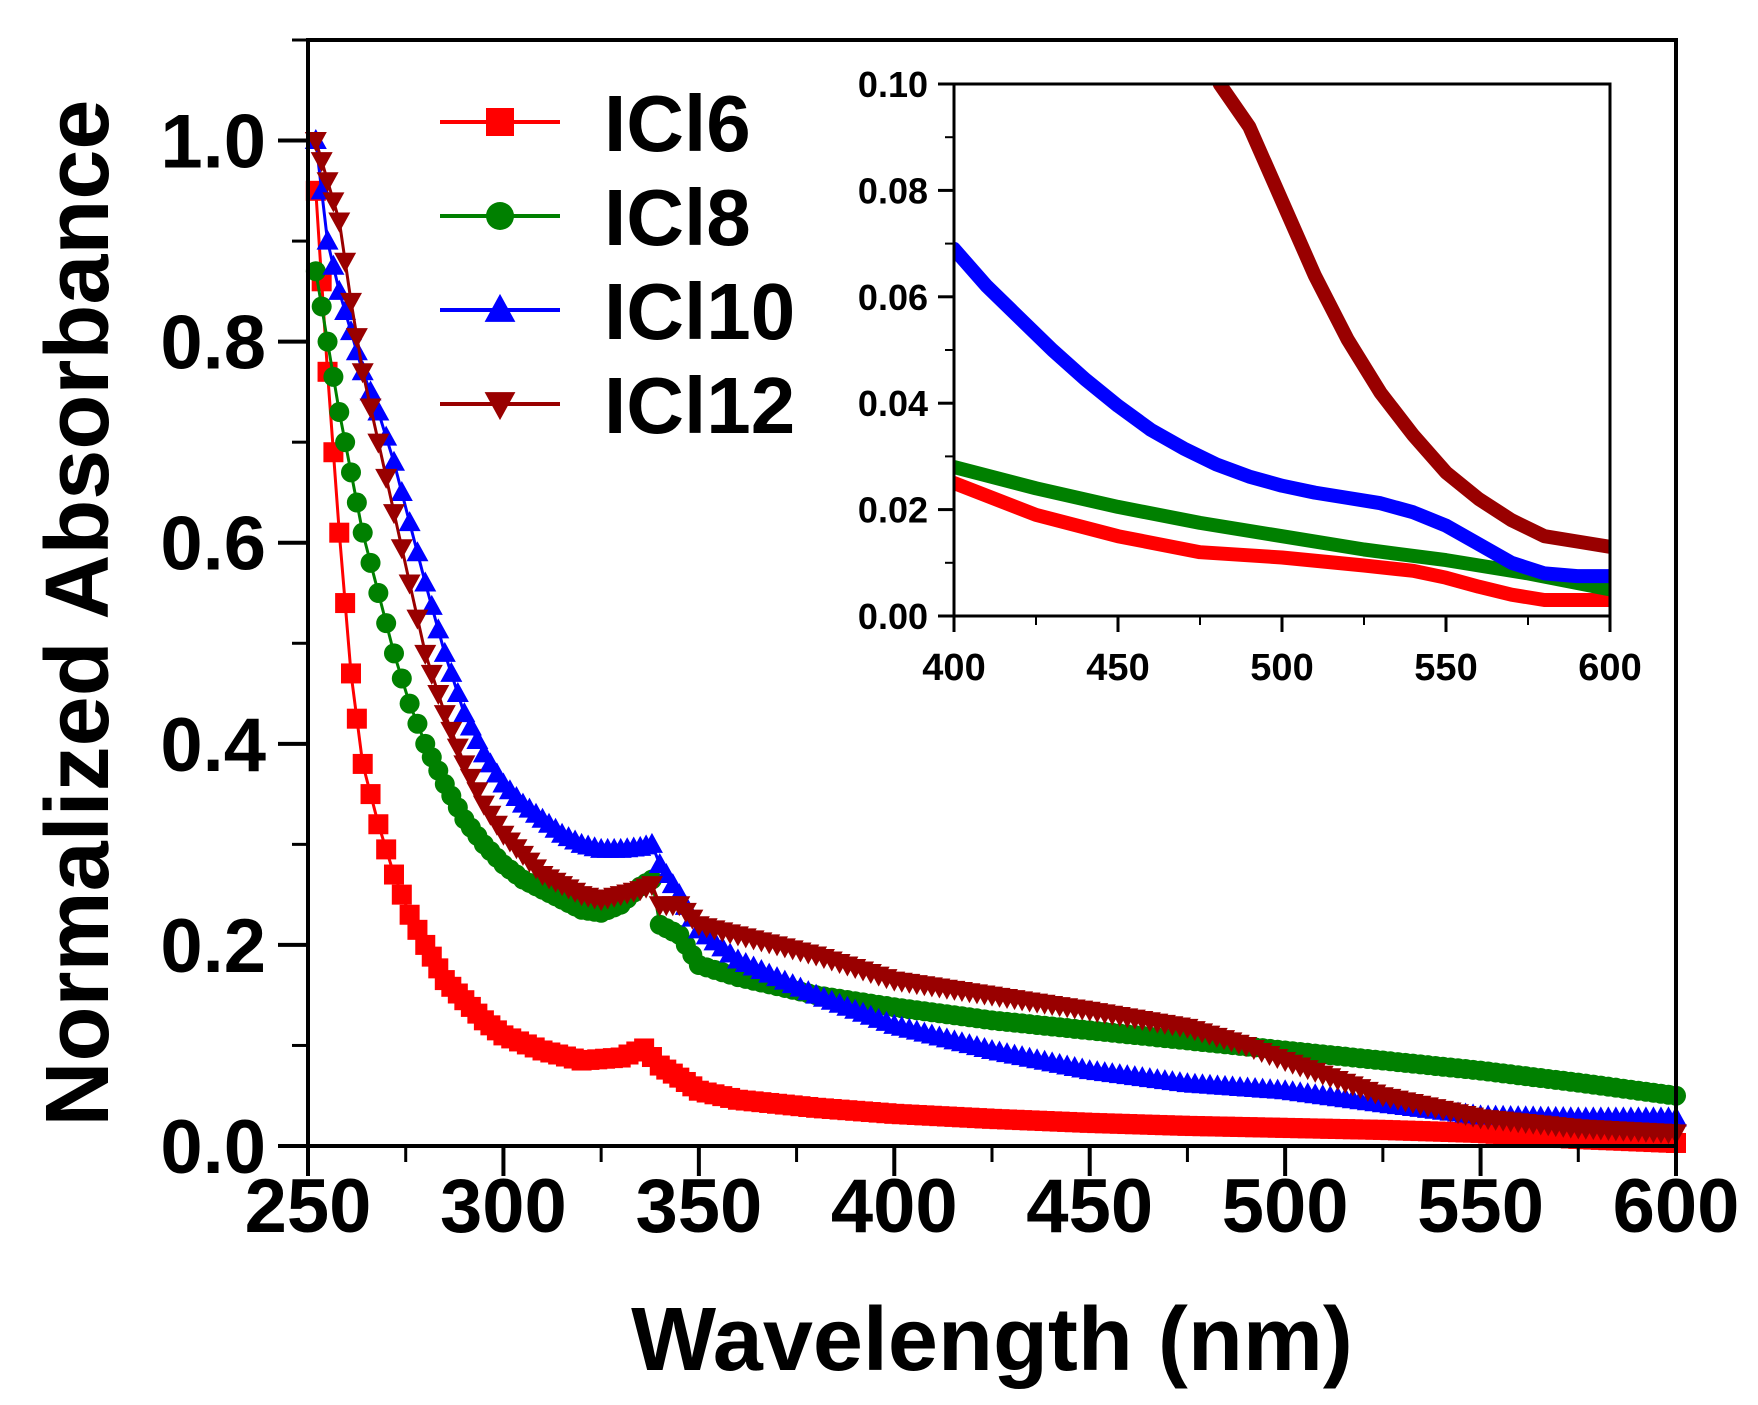 Image resolution: width=1758 pixels, height=1405 pixels. What do you see at coordinates (213, 1147) in the screenshot?
I see `y-tick-label: 0.0` at bounding box center [213, 1147].